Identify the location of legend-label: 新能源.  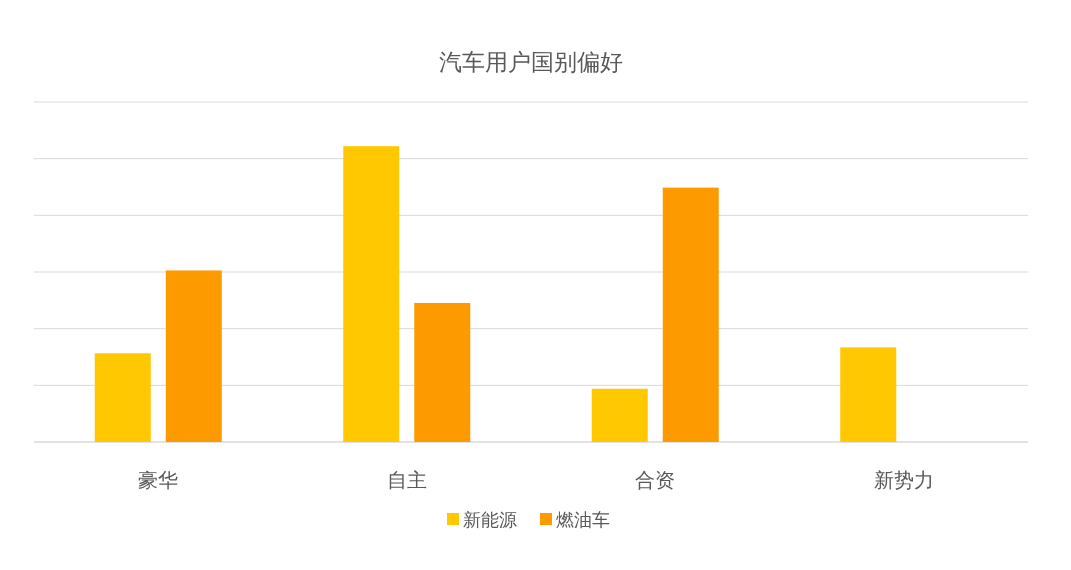
(490, 519).